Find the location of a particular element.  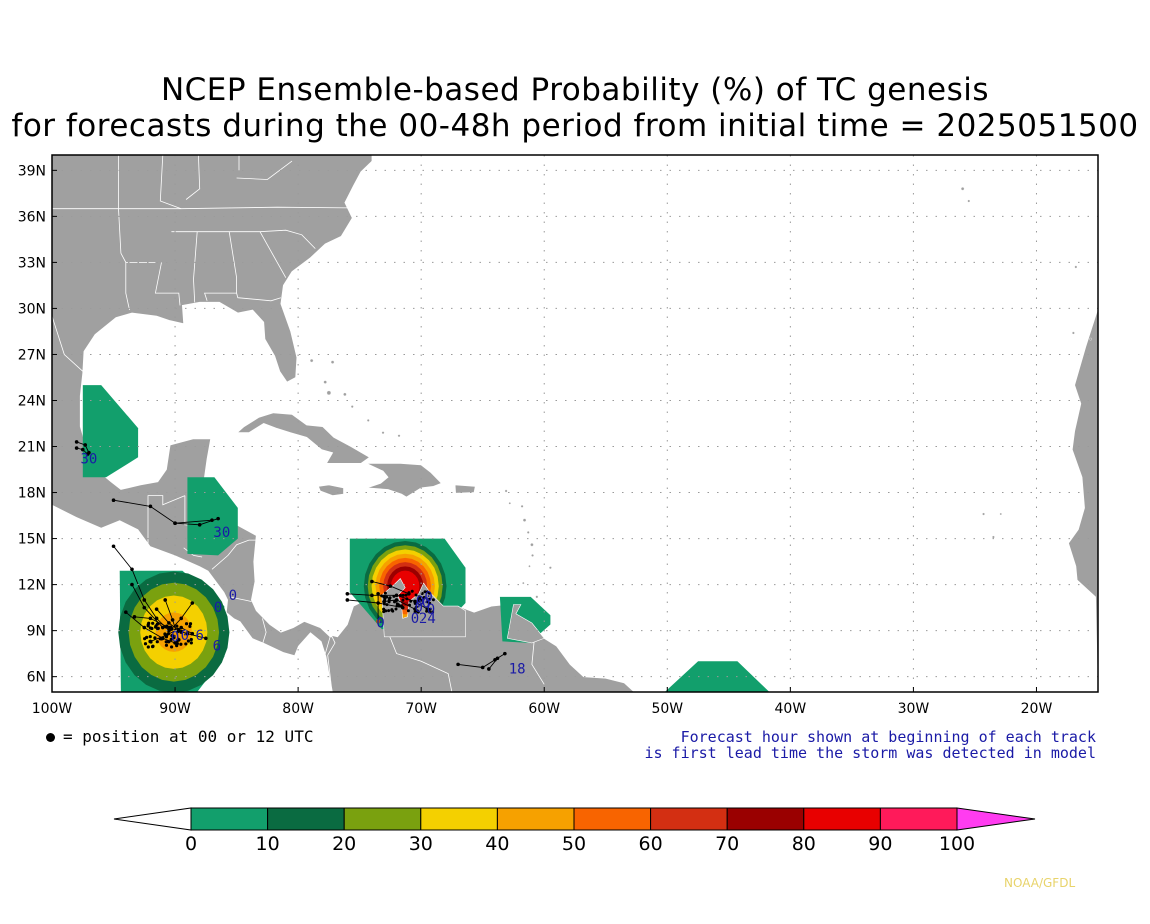

land-africa is located at coordinates (1083, 499).